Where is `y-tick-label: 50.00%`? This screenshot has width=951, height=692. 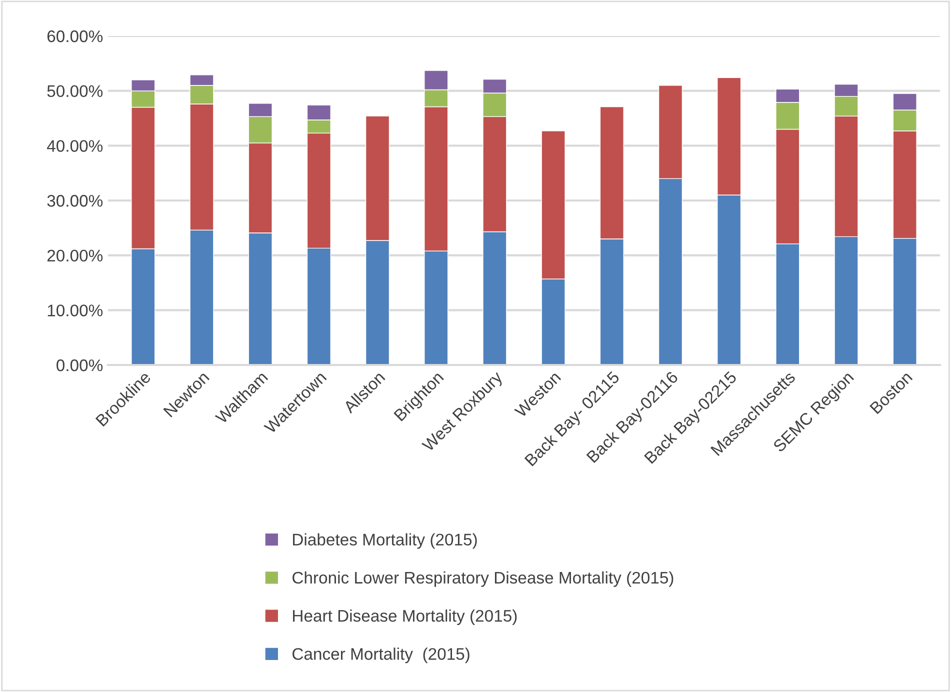 y-tick-label: 50.00% is located at coordinates (75, 91).